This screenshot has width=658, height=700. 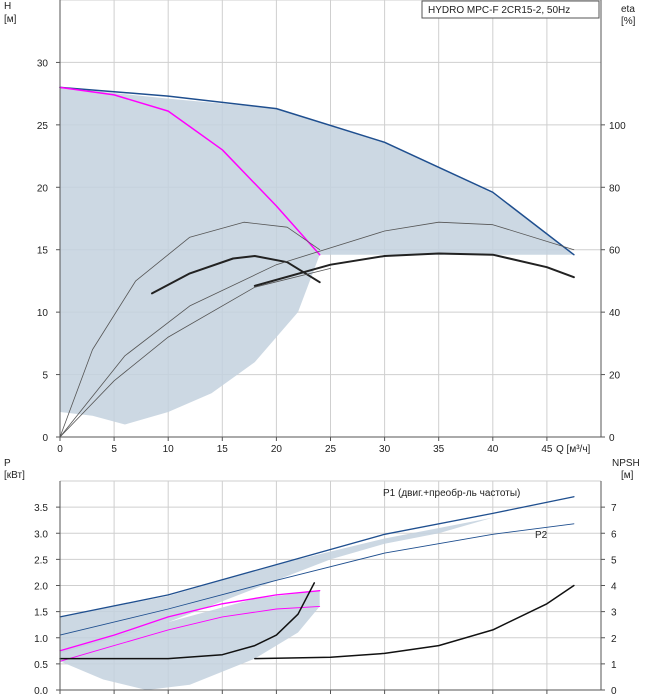 What do you see at coordinates (14, 475) in the screenshot?
I see `bottom-y-axis-unit: [кВт]` at bounding box center [14, 475].